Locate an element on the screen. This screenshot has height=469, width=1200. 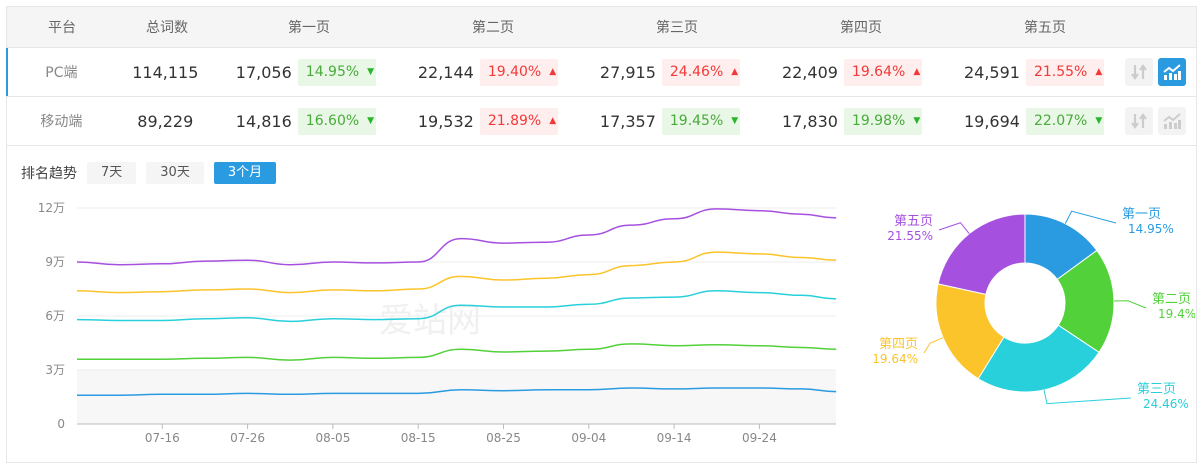
pct-badge: 19.64% ▲ is located at coordinates (882, 72).